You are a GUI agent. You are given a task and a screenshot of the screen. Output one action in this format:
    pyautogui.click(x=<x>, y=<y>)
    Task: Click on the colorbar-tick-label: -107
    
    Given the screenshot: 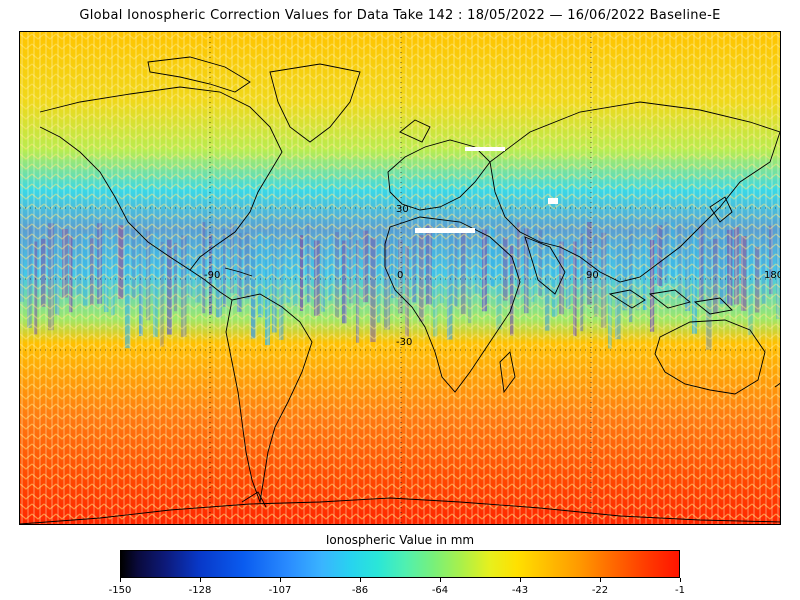 What is the action you would take?
    pyautogui.click(x=280, y=590)
    